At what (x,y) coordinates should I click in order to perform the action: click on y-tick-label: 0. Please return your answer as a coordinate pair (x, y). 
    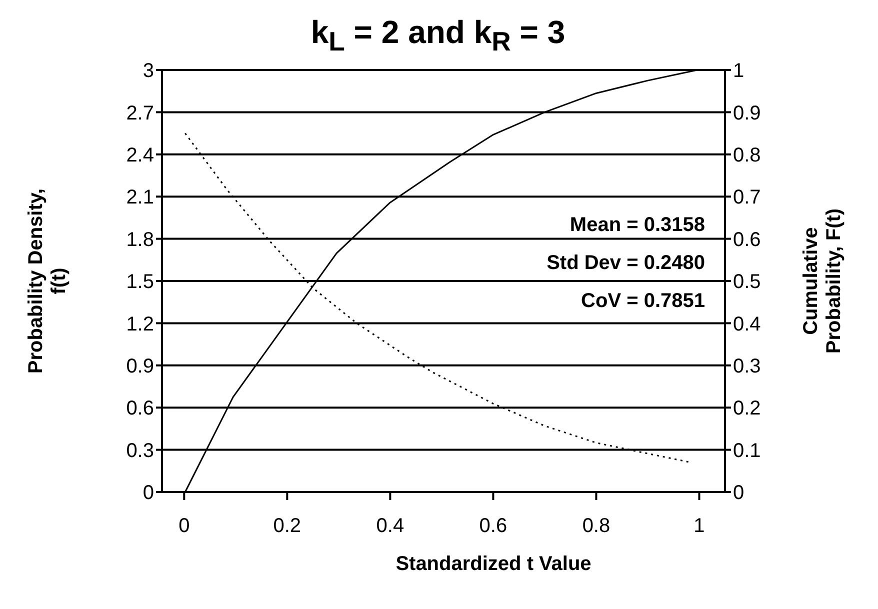
    Looking at the image, I should click on (148, 493).